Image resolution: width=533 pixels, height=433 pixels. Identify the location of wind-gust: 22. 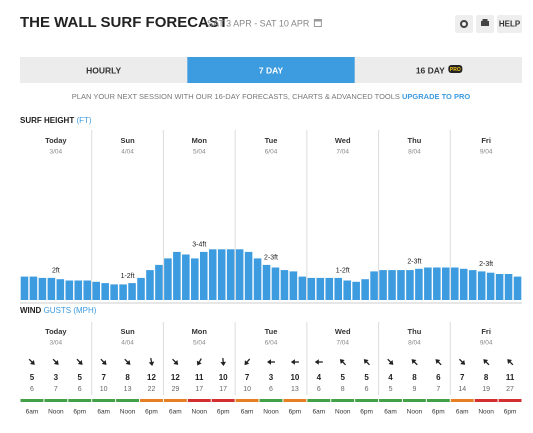
(152, 389).